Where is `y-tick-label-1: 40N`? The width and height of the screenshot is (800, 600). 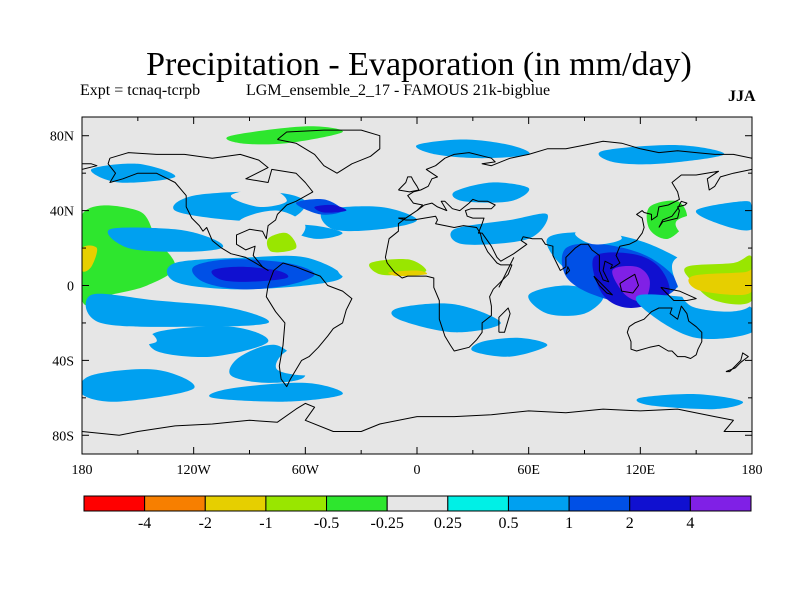 y-tick-label-1: 40N is located at coordinates (62, 212).